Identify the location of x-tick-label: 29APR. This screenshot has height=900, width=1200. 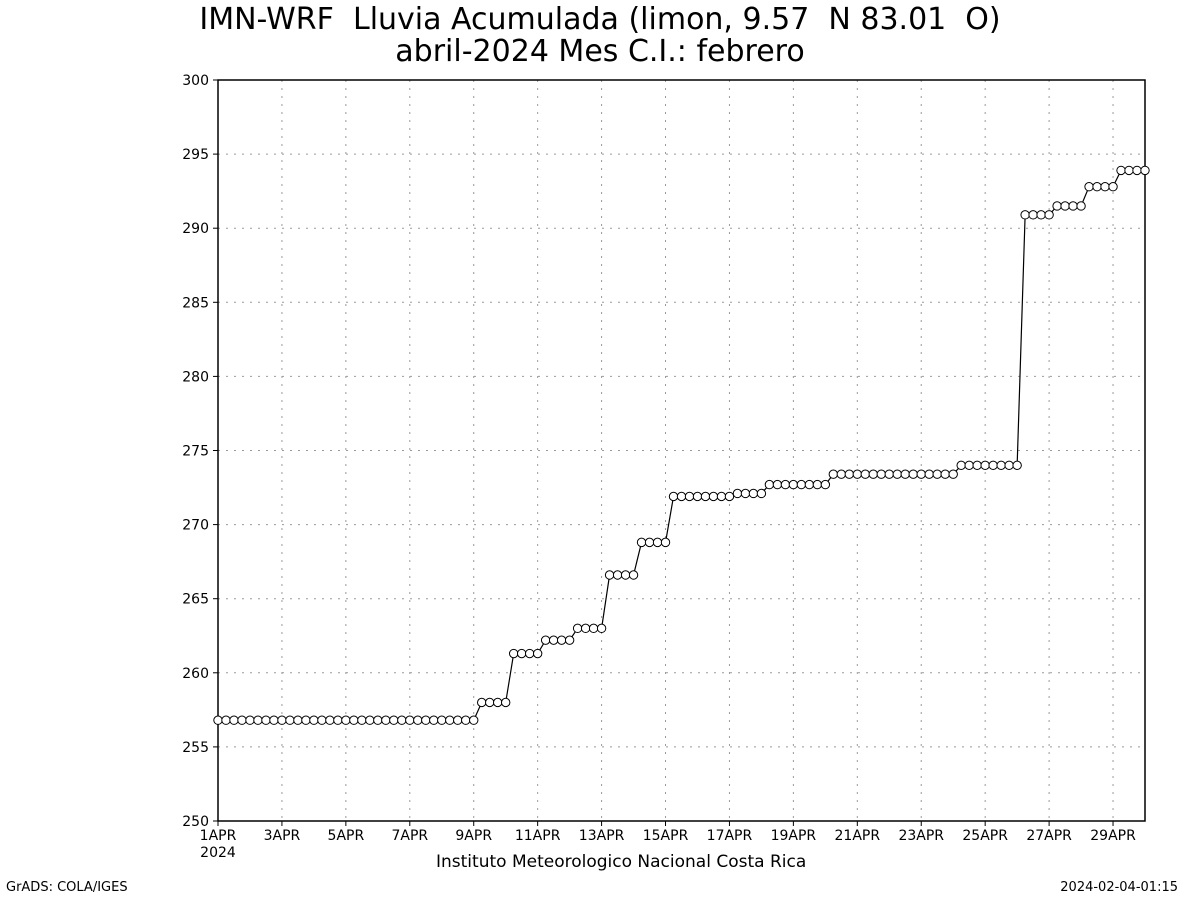
(1113, 836).